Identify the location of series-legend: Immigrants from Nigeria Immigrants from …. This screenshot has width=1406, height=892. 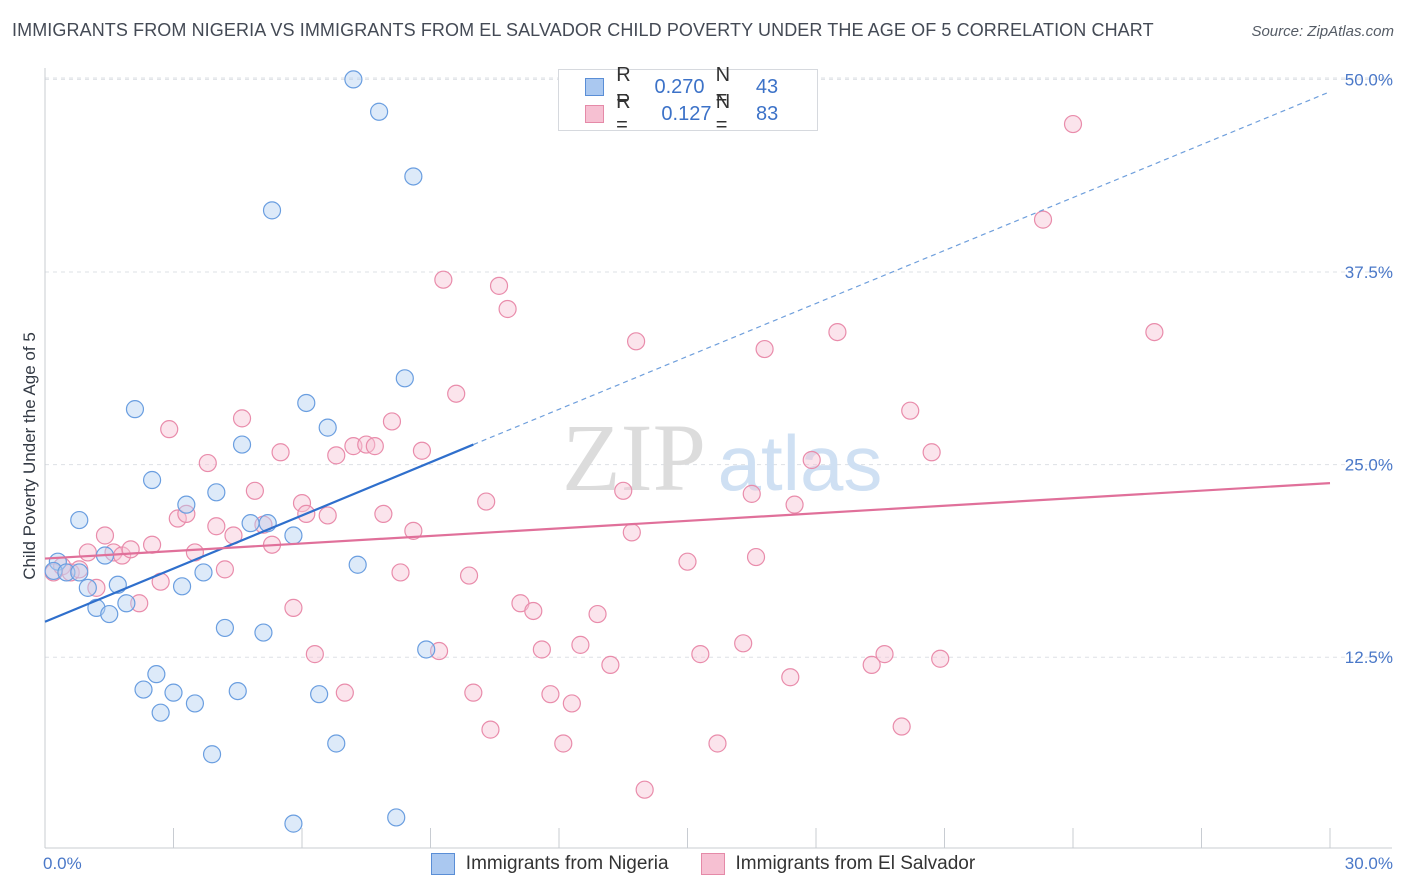
(703, 864).